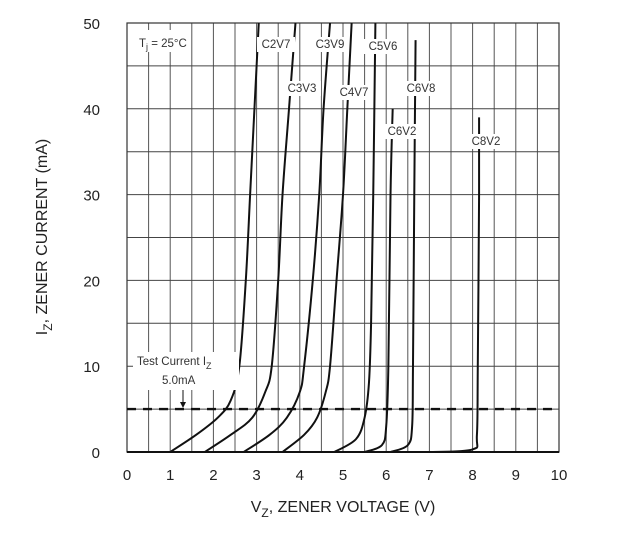 The image size is (628, 537). What do you see at coordinates (91, 281) in the screenshot?
I see `y-tick-label: 20` at bounding box center [91, 281].